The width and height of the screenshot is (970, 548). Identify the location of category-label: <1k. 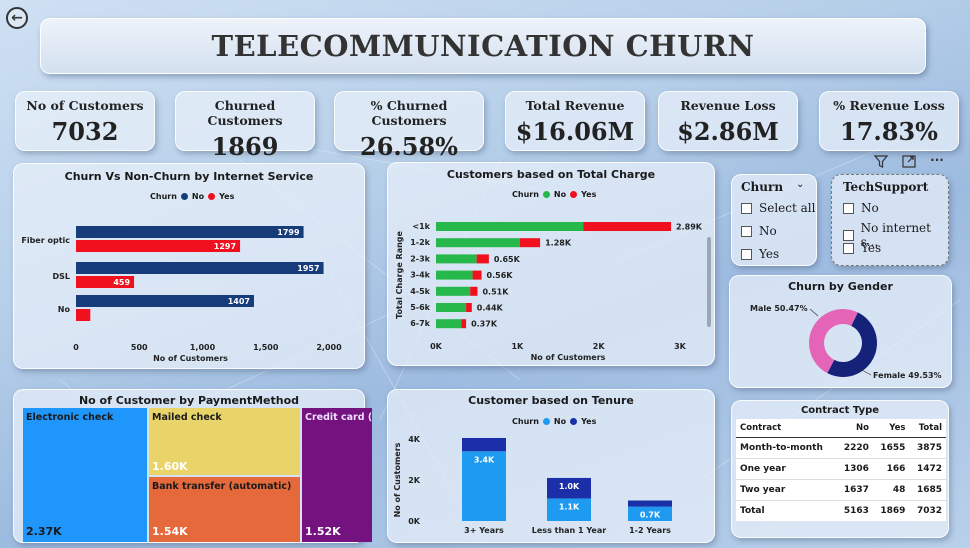
(421, 226).